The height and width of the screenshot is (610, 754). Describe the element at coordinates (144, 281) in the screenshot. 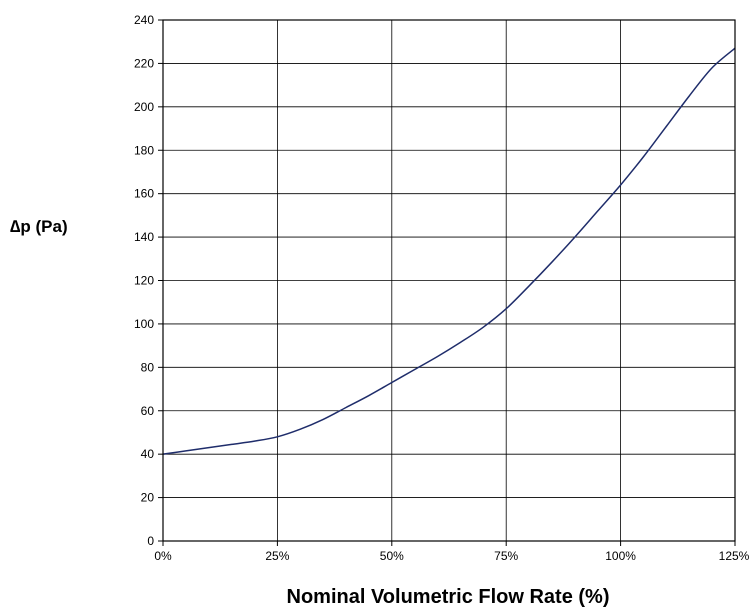

I see `y-tick-label: 120` at that location.